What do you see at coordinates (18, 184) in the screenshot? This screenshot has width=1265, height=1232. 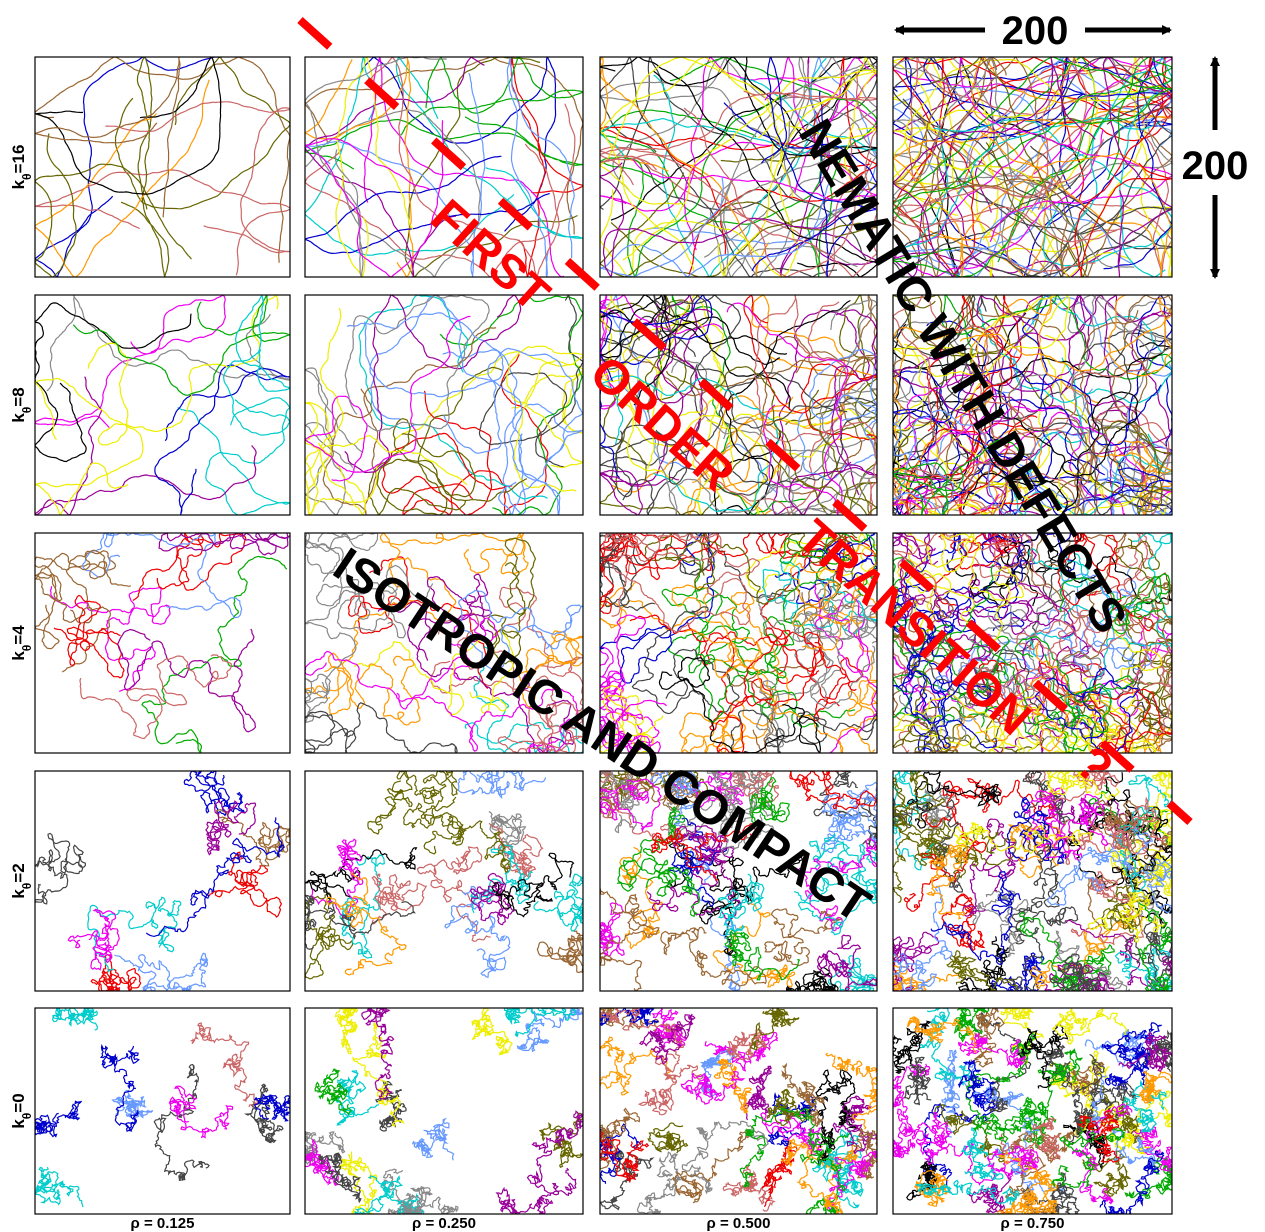 I see `row-label-main: k` at bounding box center [18, 184].